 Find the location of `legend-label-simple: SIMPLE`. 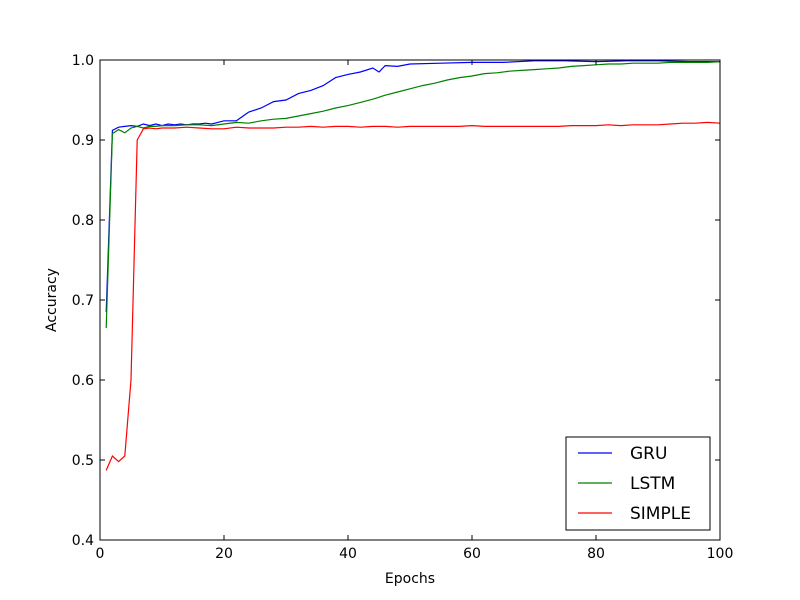

legend-label-simple: SIMPLE is located at coordinates (660, 514).